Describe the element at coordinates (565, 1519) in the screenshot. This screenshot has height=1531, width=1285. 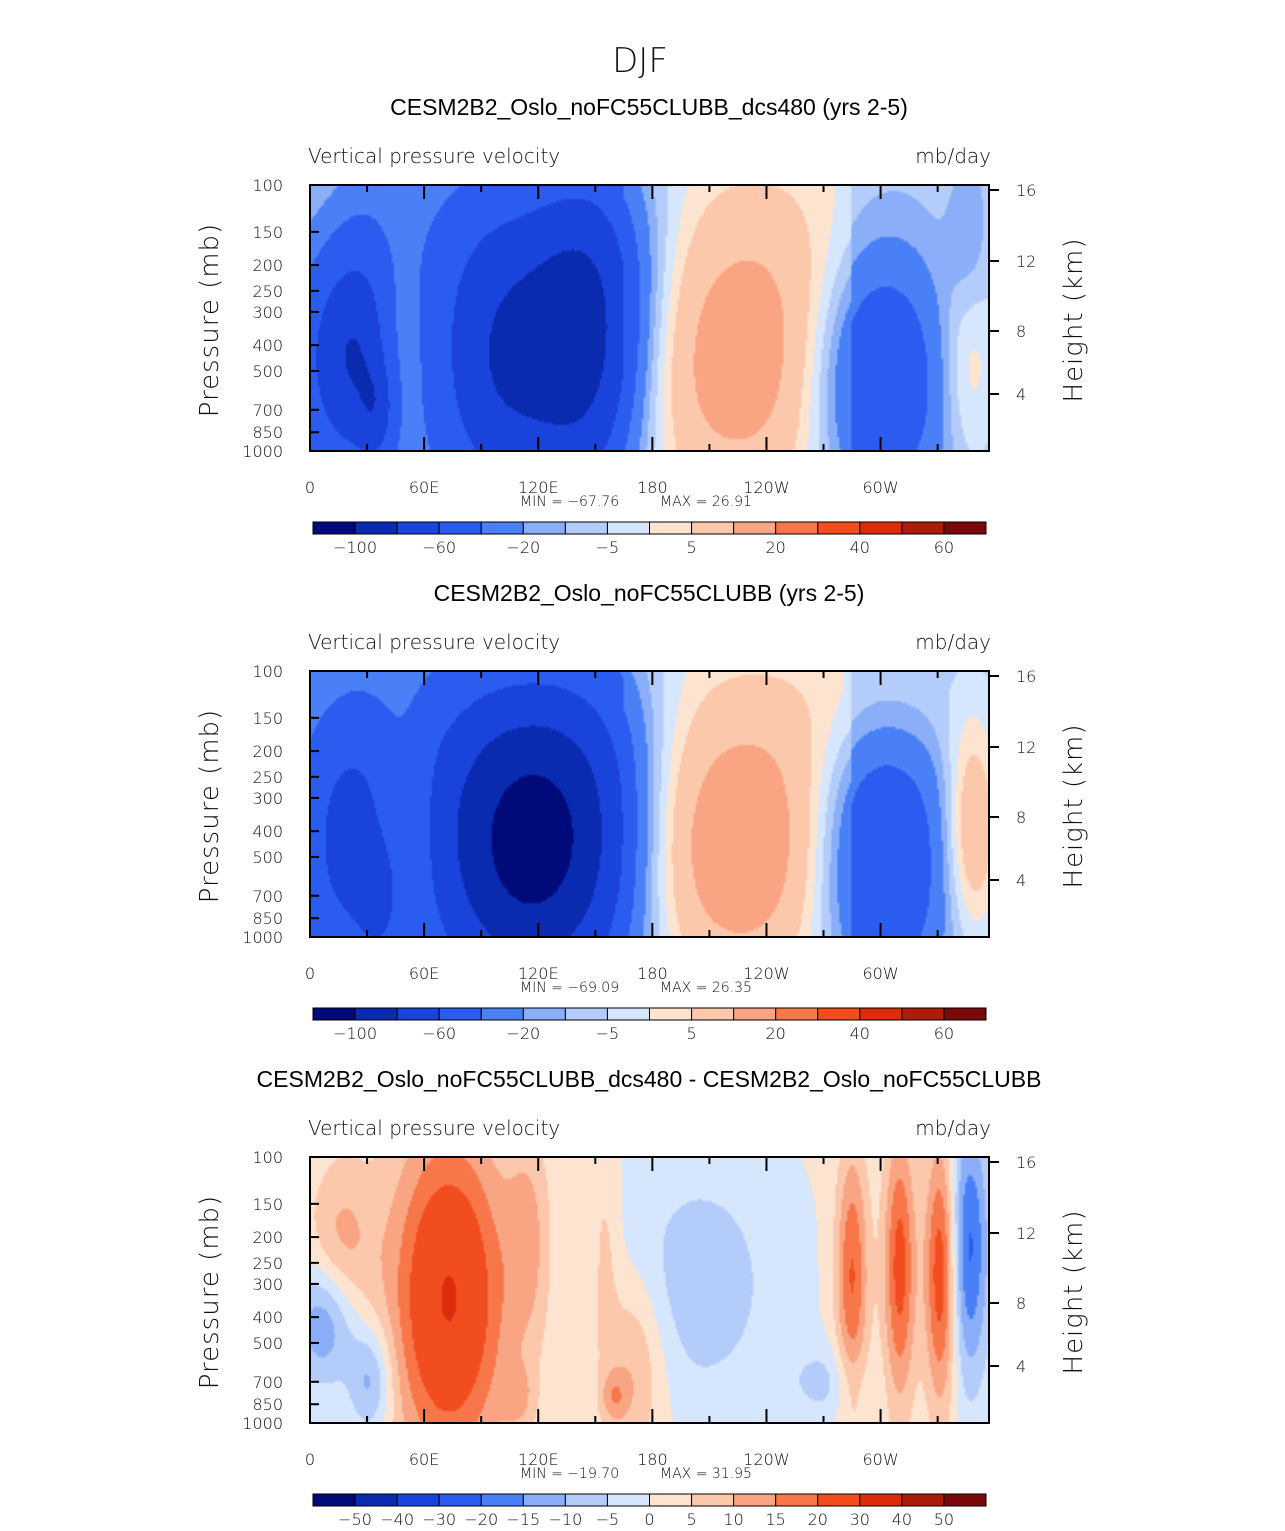
I see `colorbar-label: −10` at that location.